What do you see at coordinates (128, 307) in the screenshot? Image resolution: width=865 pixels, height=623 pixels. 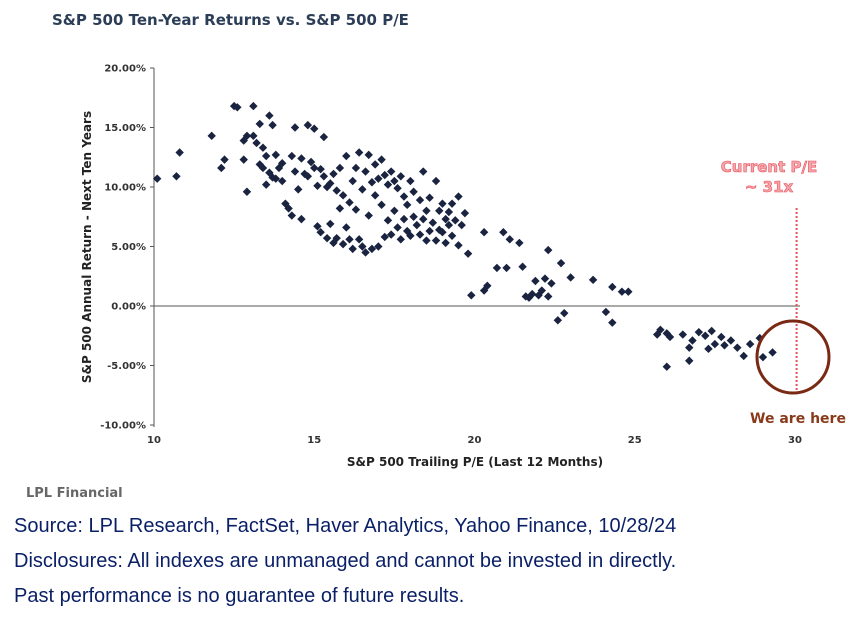 I see `y-tick-label: 0.00%` at bounding box center [128, 307].